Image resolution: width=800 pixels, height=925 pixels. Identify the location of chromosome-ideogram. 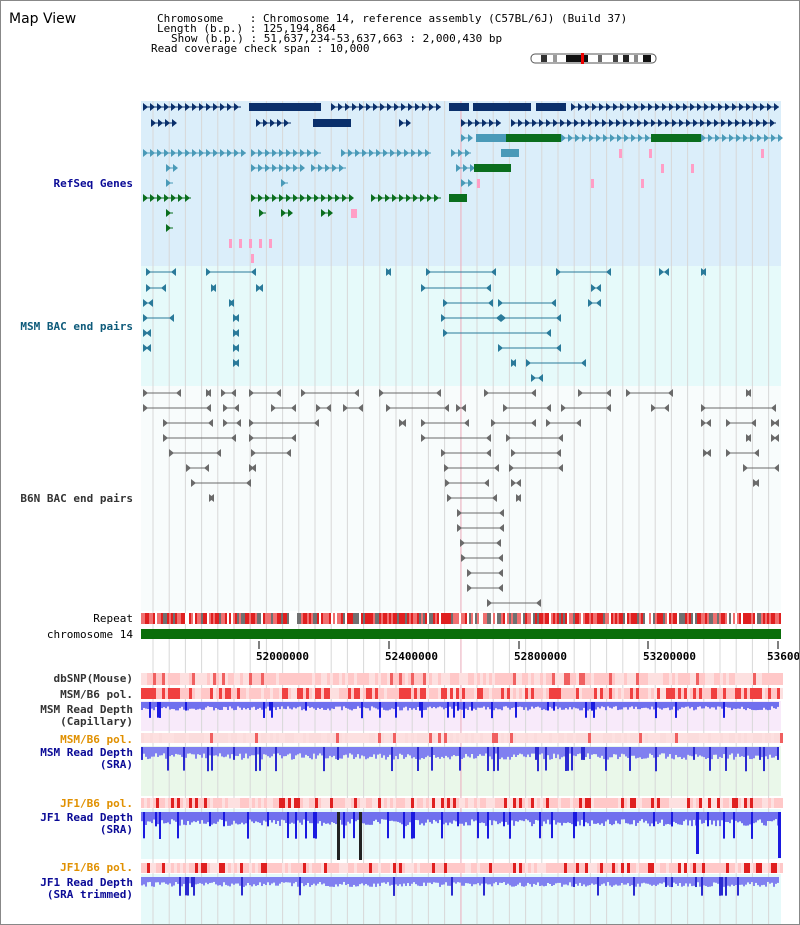
(593, 58).